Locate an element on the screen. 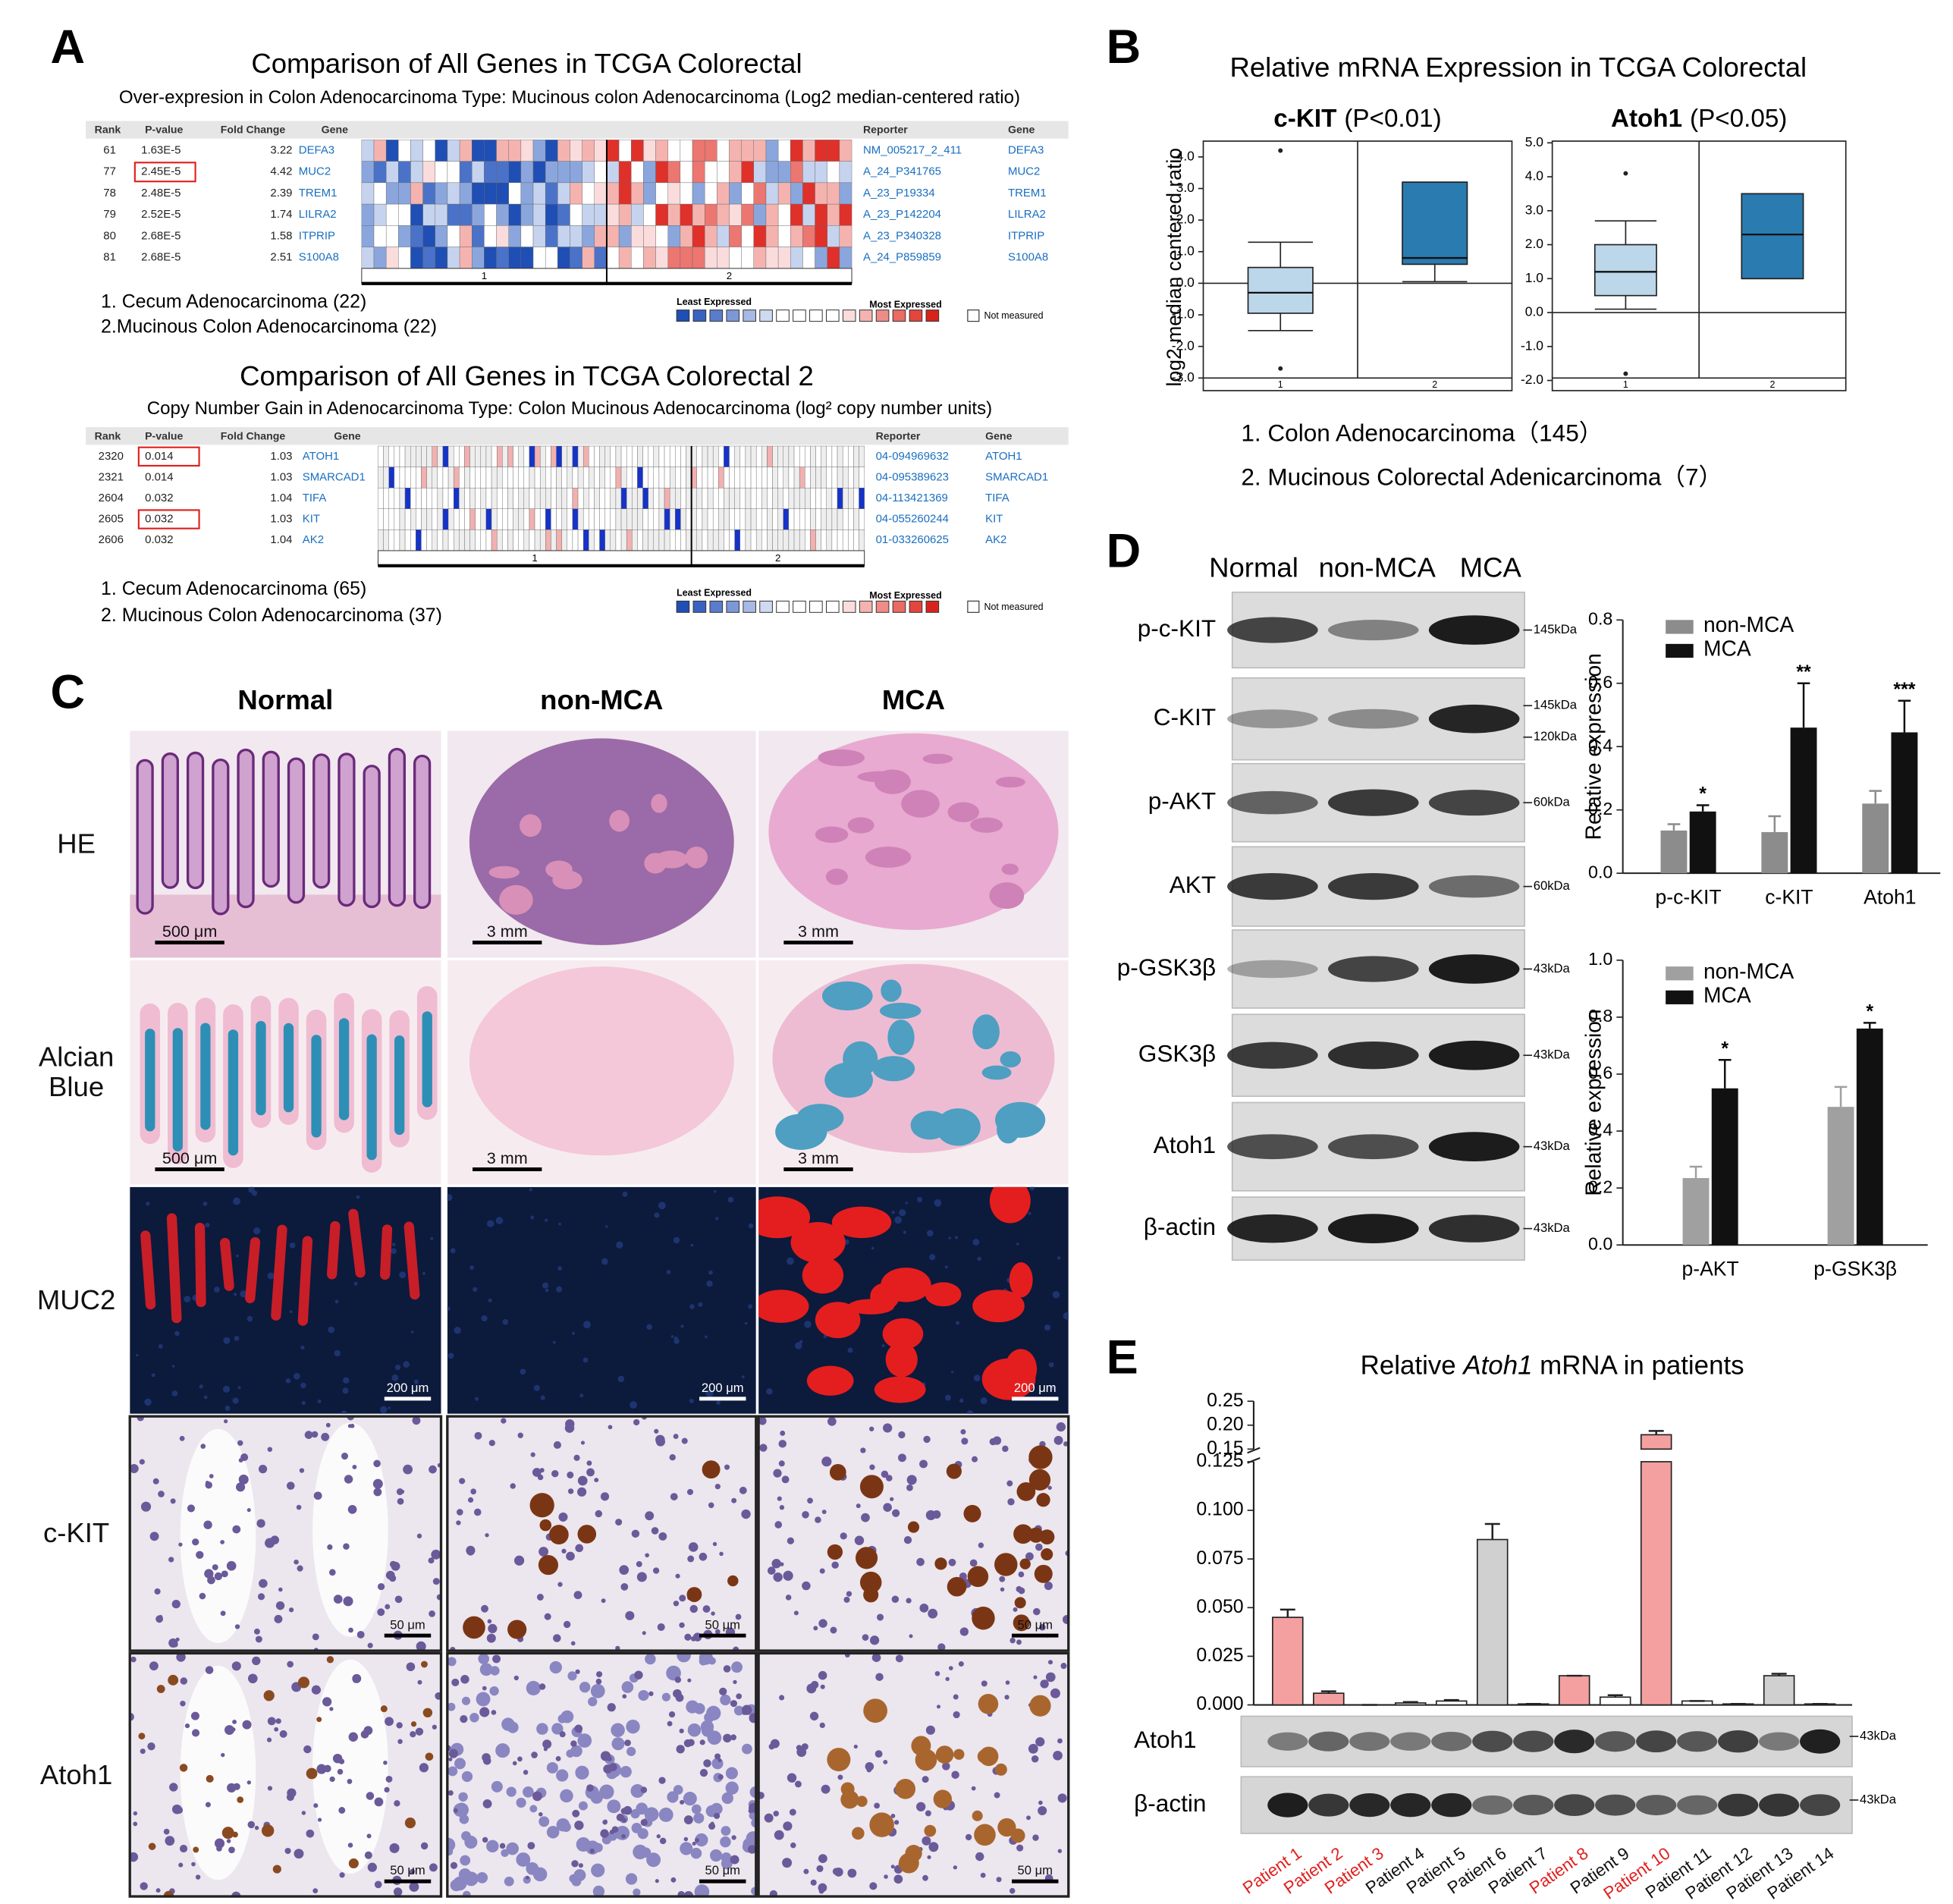 The image size is (1953, 1904). scale-swatch is located at coordinates (749, 606).